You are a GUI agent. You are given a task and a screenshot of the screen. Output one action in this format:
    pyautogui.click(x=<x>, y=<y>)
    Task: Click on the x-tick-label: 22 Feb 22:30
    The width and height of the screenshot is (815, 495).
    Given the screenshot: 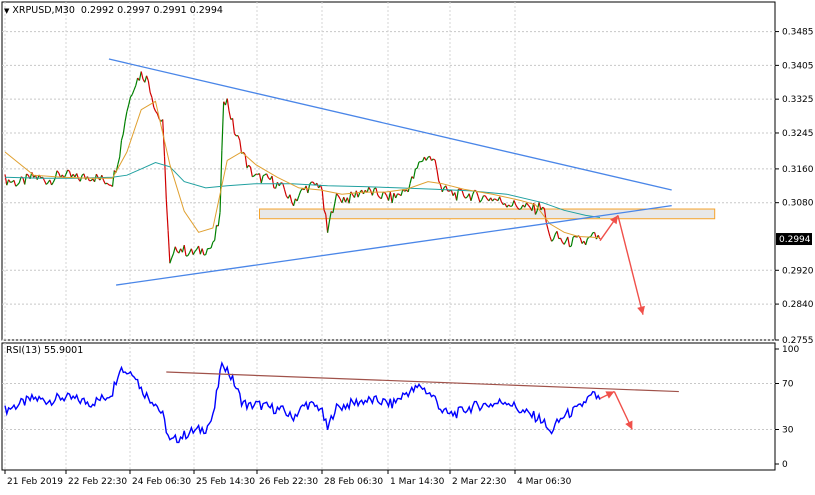 What is the action you would take?
    pyautogui.click(x=97, y=482)
    